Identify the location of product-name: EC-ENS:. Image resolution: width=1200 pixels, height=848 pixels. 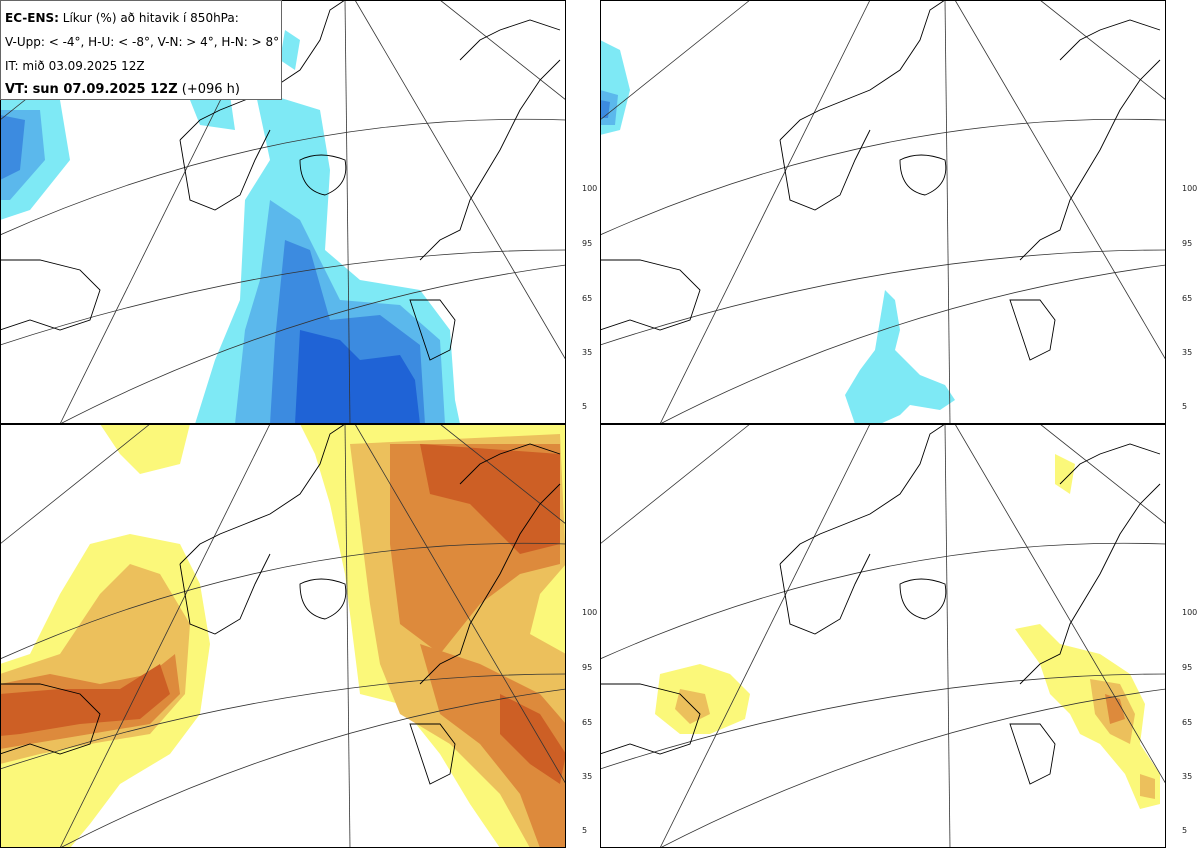
(32, 18).